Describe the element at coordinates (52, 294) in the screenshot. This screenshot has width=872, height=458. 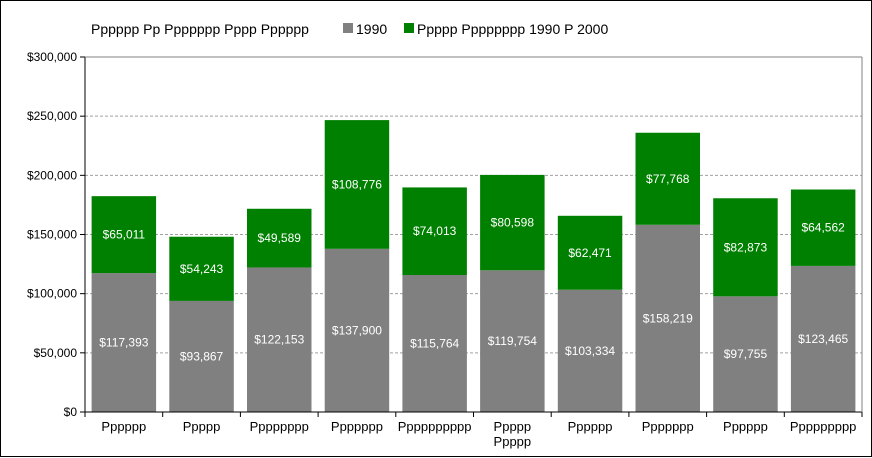
I see `y-tick-label: $100,000` at that location.